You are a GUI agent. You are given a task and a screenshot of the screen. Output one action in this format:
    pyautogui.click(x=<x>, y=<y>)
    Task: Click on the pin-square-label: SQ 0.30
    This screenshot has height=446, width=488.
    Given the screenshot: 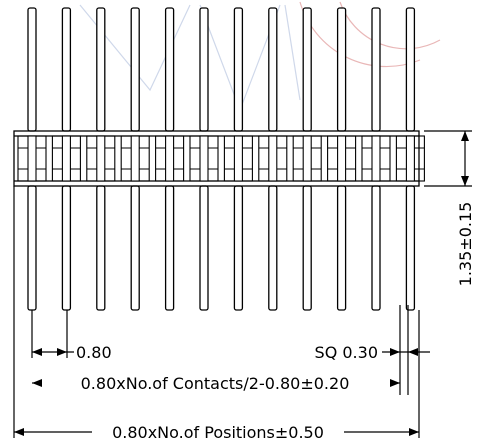 What is the action you would take?
    pyautogui.click(x=346, y=352)
    